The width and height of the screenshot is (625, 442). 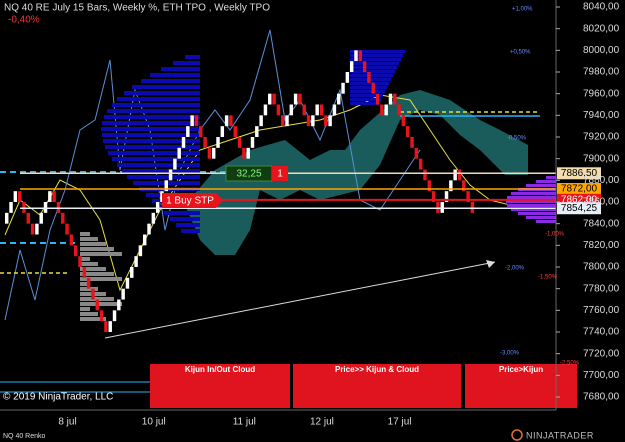 I want to click on y-tick-label: 7680,00, so click(x=601, y=397).